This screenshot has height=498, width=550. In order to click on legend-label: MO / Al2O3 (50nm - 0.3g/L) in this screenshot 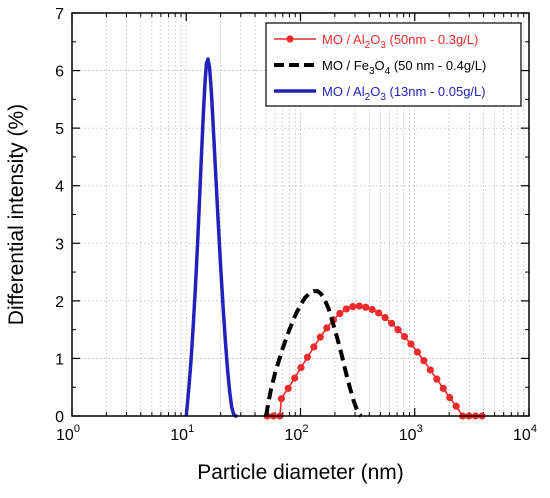, I will do `click(400, 41)`.